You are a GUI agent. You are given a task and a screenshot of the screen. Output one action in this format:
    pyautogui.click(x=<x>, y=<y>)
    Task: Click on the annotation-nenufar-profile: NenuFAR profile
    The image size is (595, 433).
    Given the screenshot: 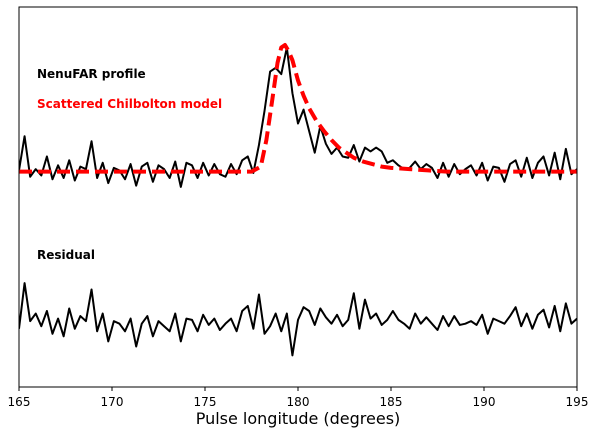 What is the action you would take?
    pyautogui.click(x=91, y=74)
    